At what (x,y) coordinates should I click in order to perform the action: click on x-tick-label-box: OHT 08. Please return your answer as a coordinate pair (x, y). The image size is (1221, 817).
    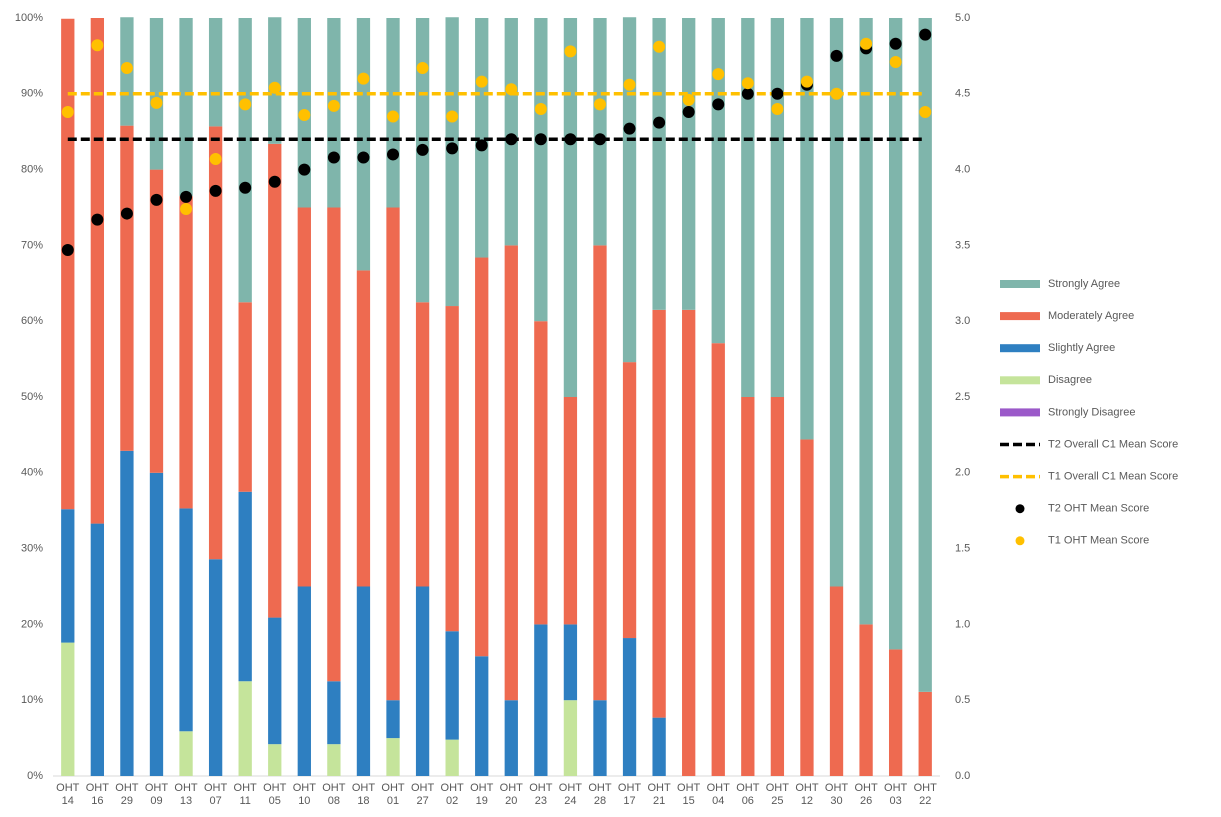
    Looking at the image, I should click on (334, 794).